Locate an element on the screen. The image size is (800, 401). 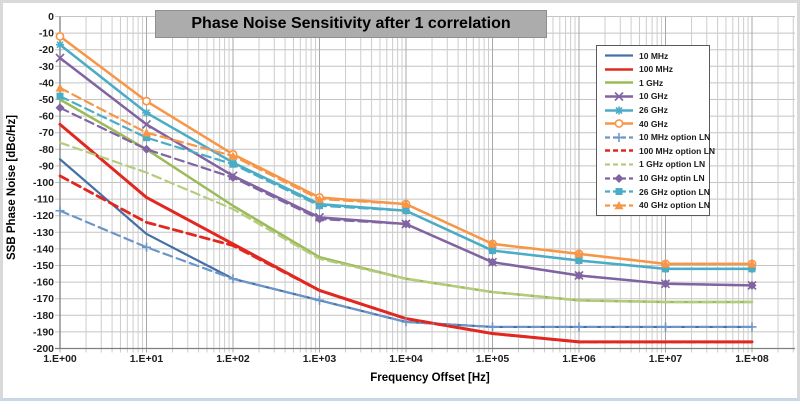
legend-item: 10 MHz option LN is located at coordinates (657, 137).